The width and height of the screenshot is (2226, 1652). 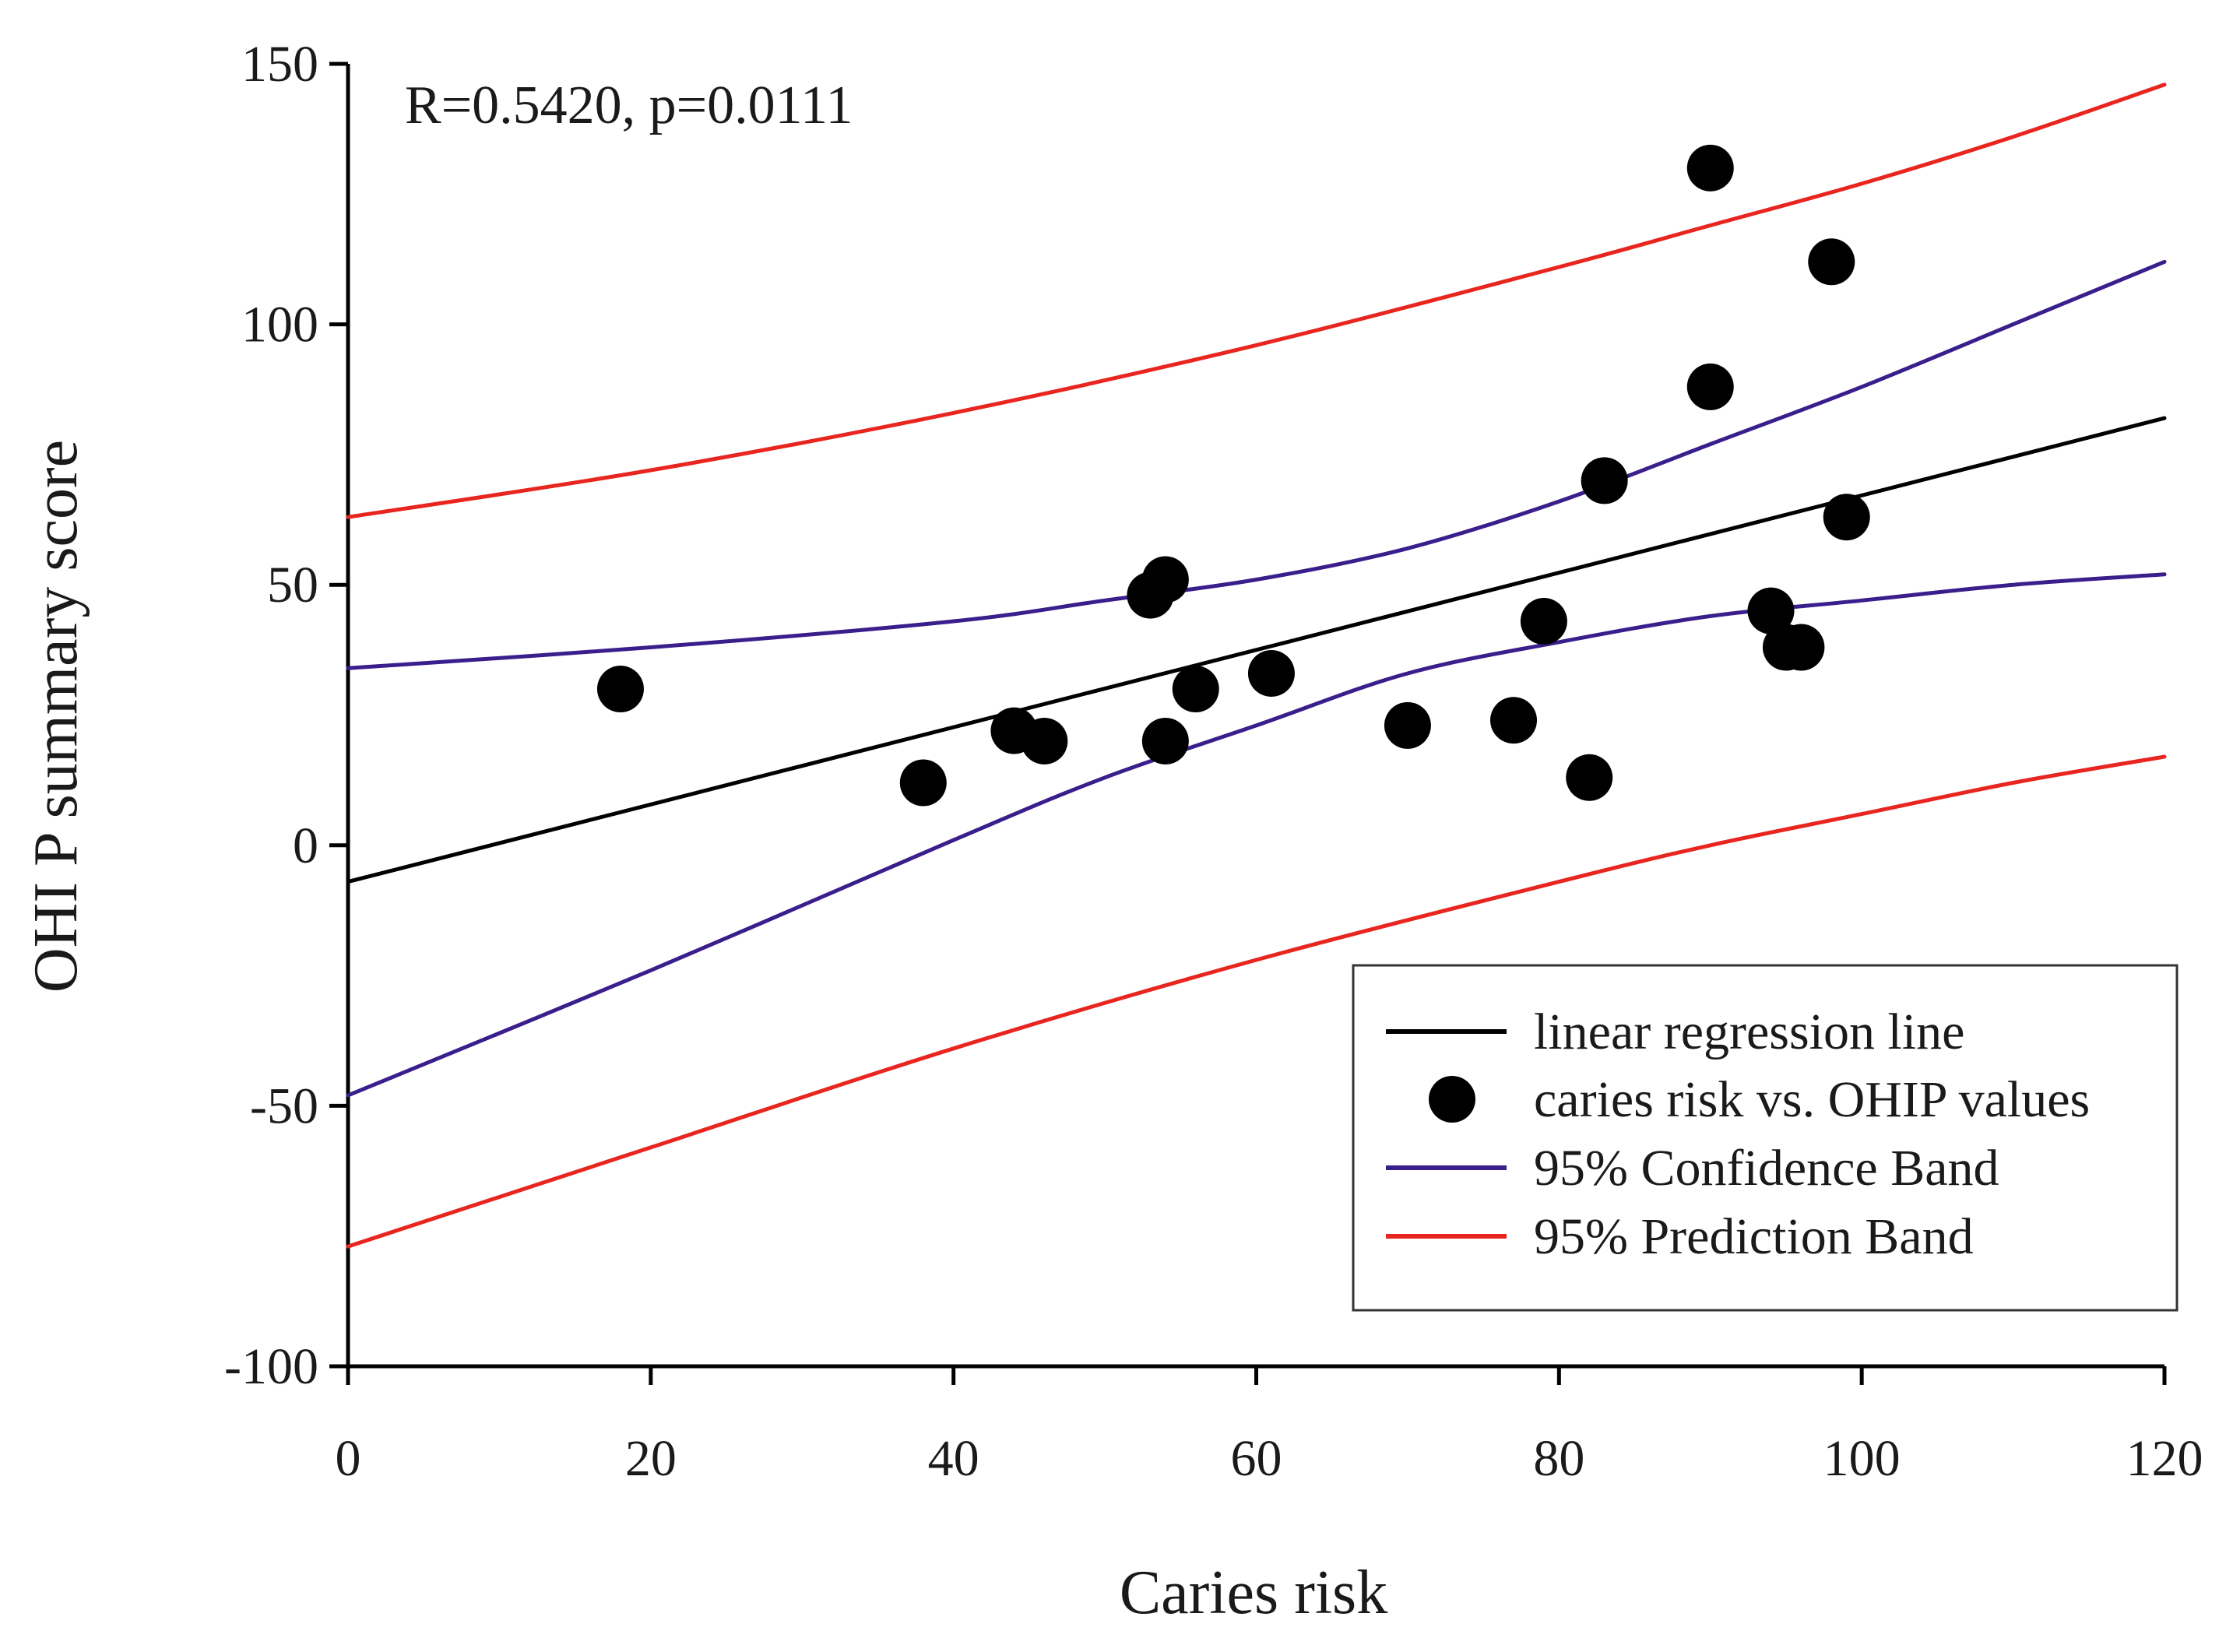 I want to click on y-tick-label: -100, so click(x=271, y=1366).